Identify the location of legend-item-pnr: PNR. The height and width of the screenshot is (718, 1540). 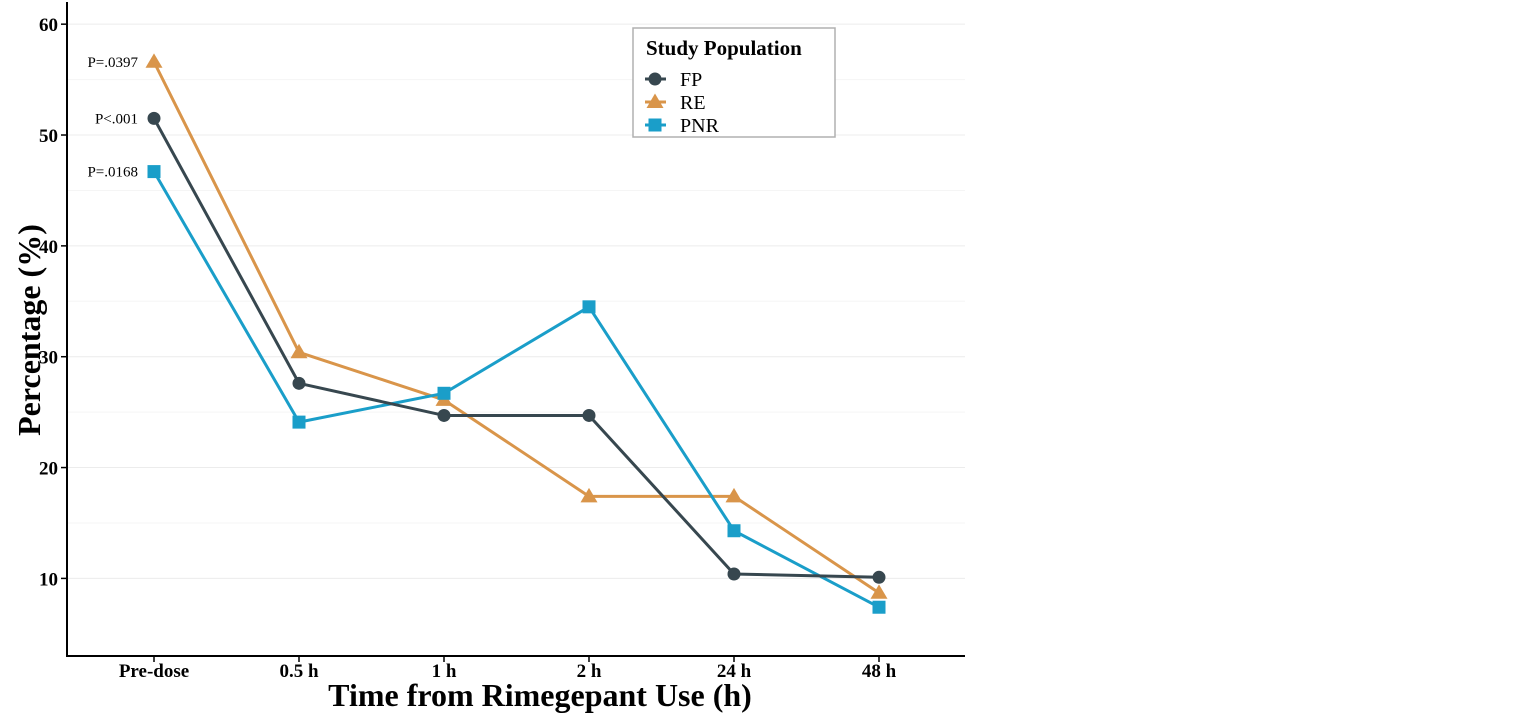
(682, 126).